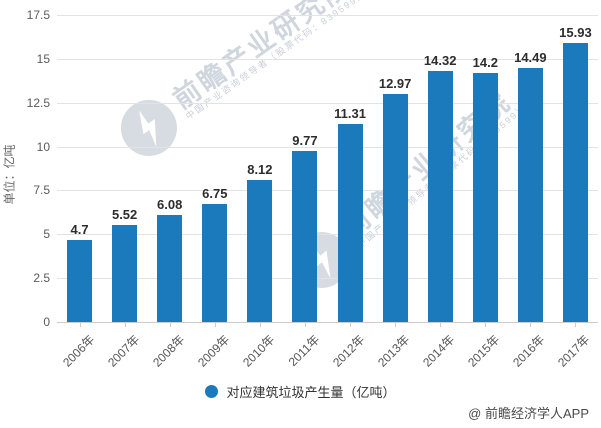 This screenshot has width=601, height=428. Describe the element at coordinates (327, 322) in the screenshot. I see `x-axis-line` at that location.